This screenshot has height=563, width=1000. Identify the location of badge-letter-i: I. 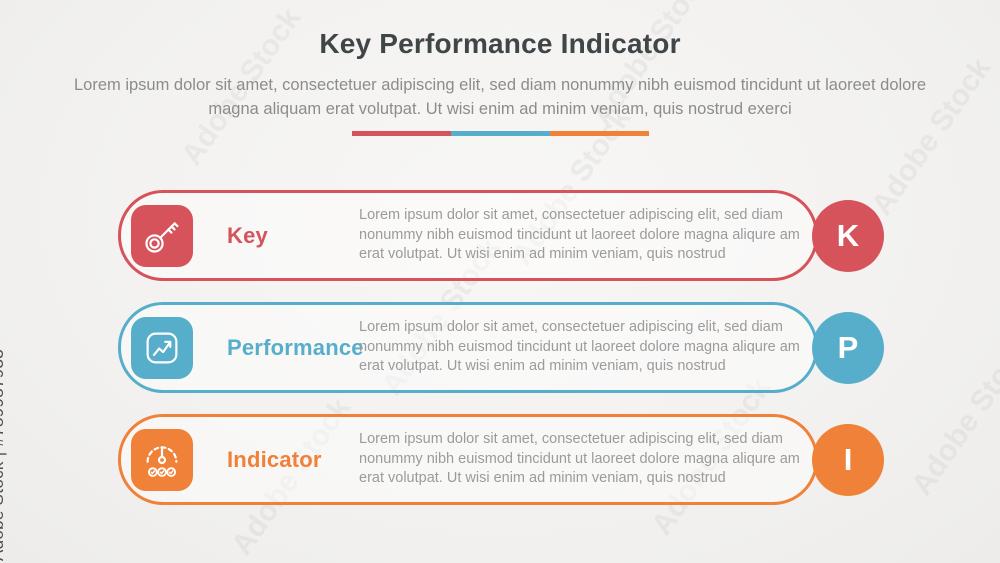
(848, 459).